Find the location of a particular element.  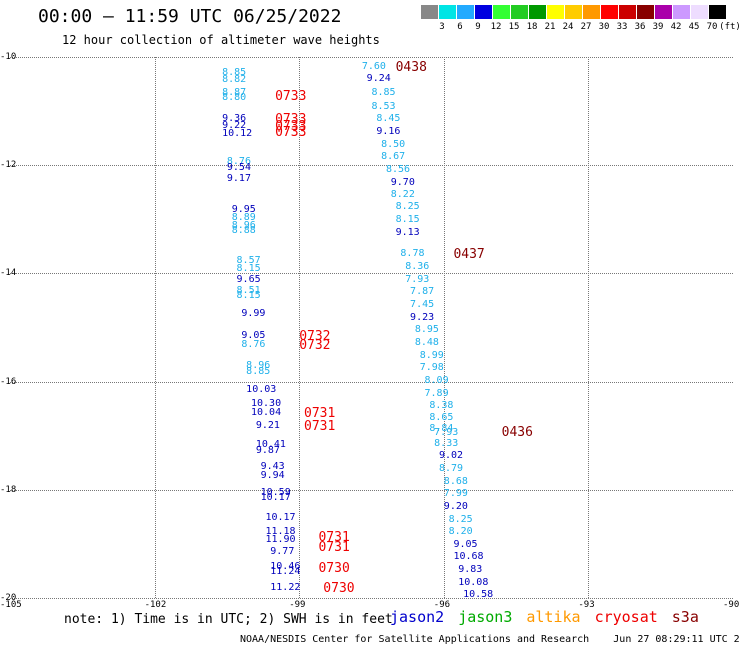

pass-time-label: 0437 is located at coordinates (469, 255).